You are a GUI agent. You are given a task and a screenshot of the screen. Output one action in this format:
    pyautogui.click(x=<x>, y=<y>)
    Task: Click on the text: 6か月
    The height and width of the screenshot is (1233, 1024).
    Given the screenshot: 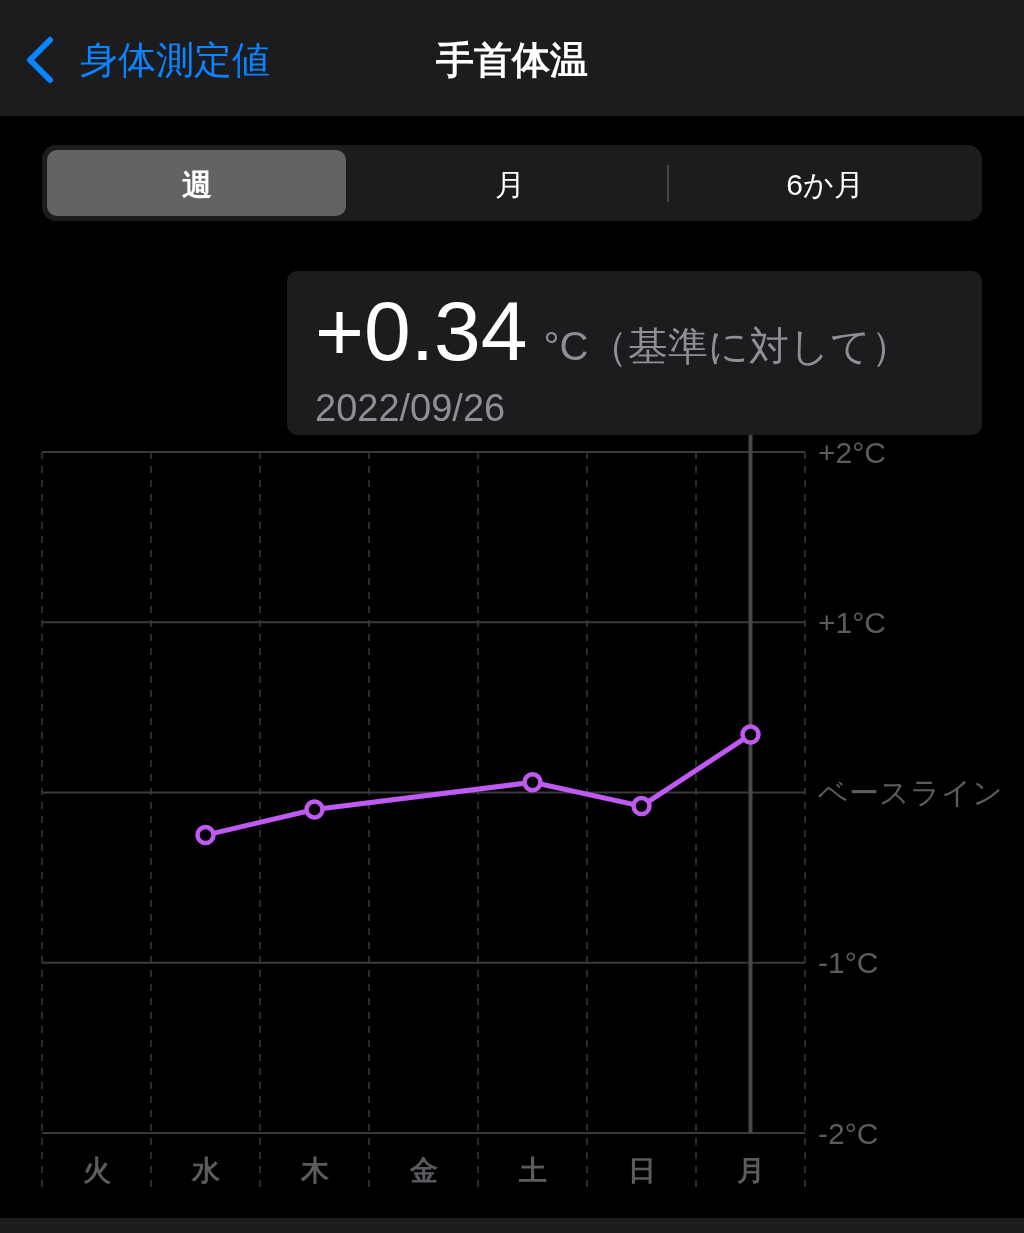 What is the action you would take?
    pyautogui.click(x=825, y=184)
    